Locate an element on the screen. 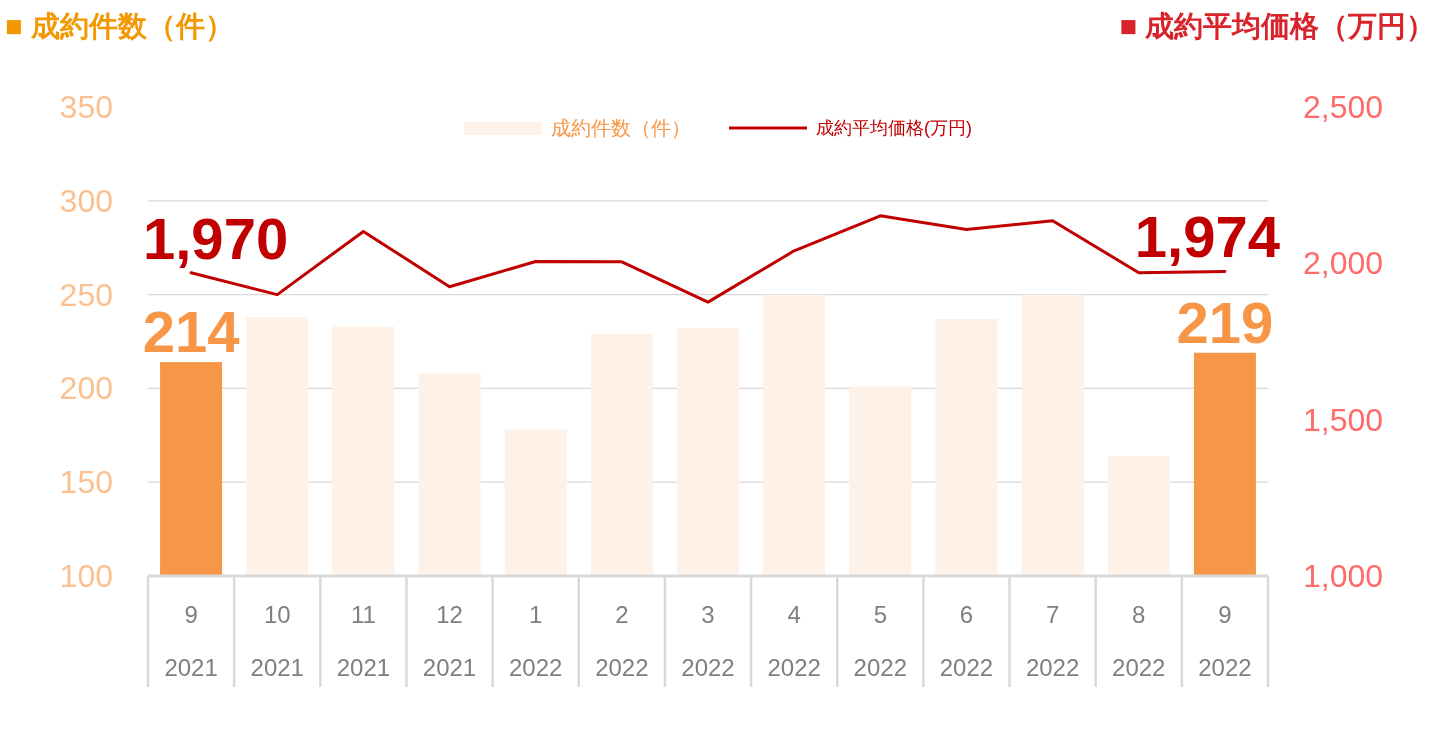 This screenshot has width=1440, height=738. x-tick-label: 7 2022 is located at coordinates (1052, 640).